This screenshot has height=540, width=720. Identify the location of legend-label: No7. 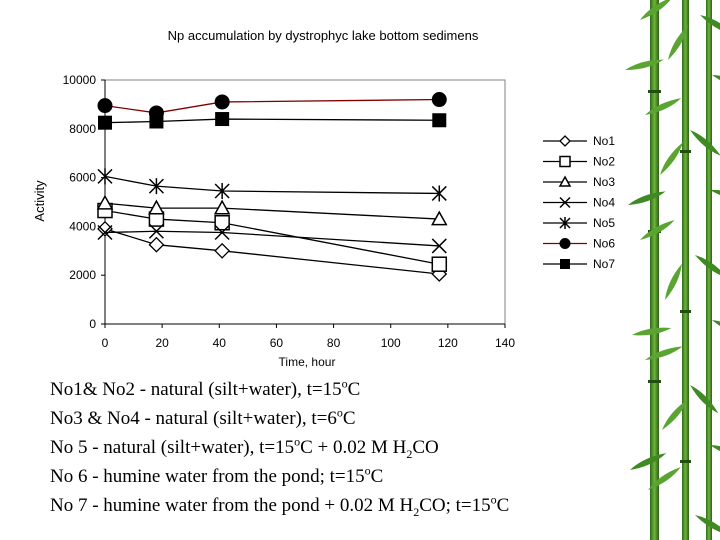
(604, 264).